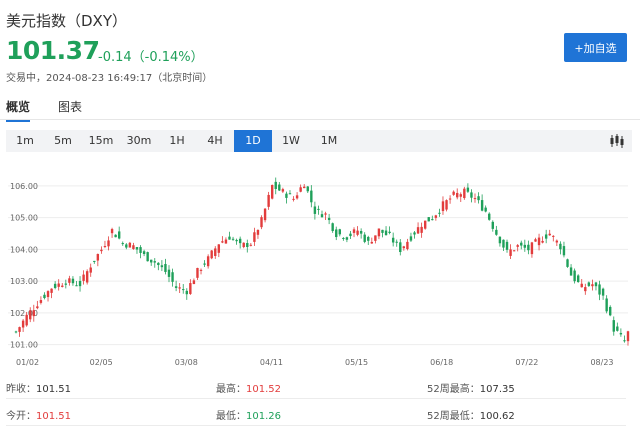 The width and height of the screenshot is (640, 442). Describe the element at coordinates (101, 140) in the screenshot. I see `period-15m: 15m` at that location.